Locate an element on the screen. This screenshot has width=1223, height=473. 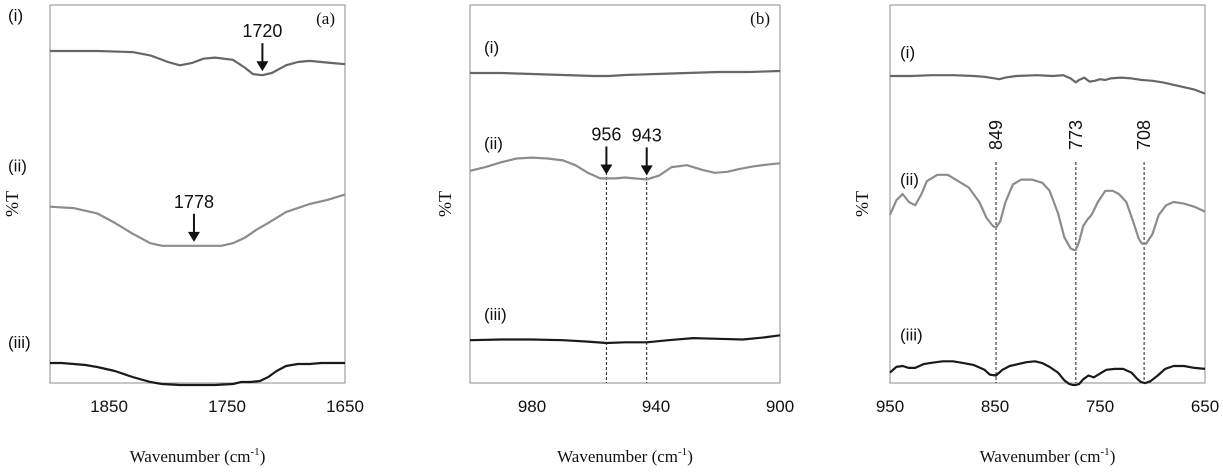
x-tick-label: 1850 is located at coordinates (109, 406).